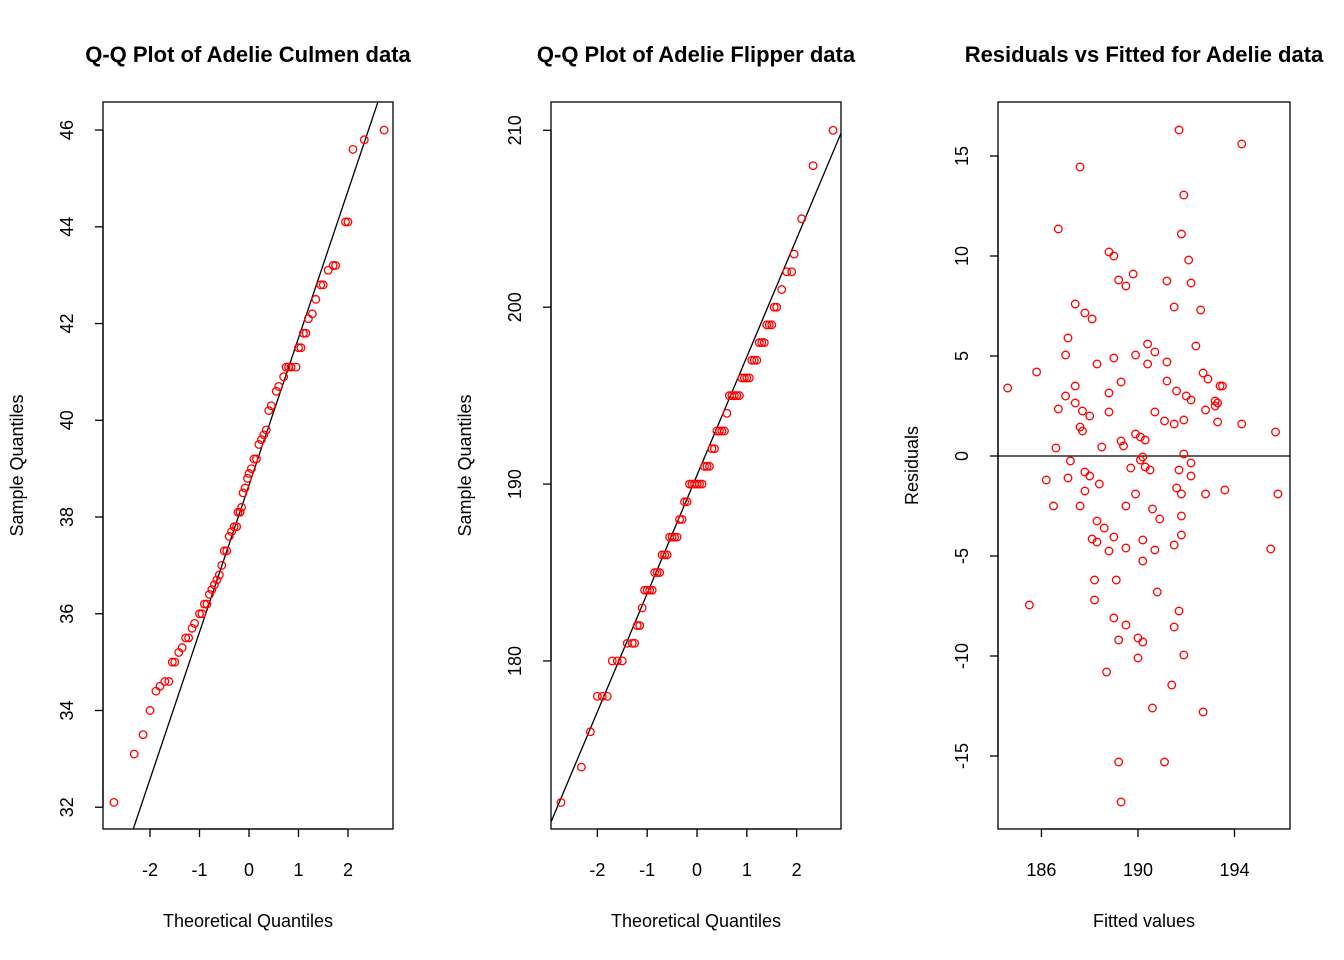 The height and width of the screenshot is (960, 1344). I want to click on x-axis-label: Theoretical Quantiles, so click(248, 921).